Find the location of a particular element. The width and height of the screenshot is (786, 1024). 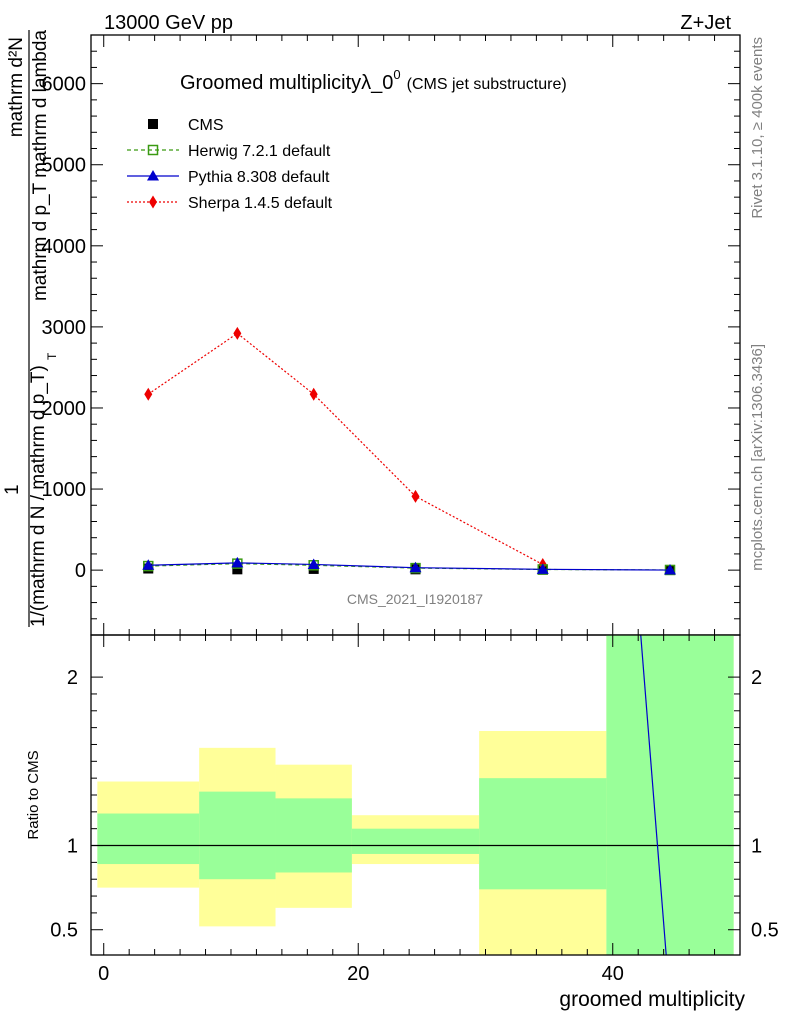

header-right-label: Z+Jet is located at coordinates (705, 23).